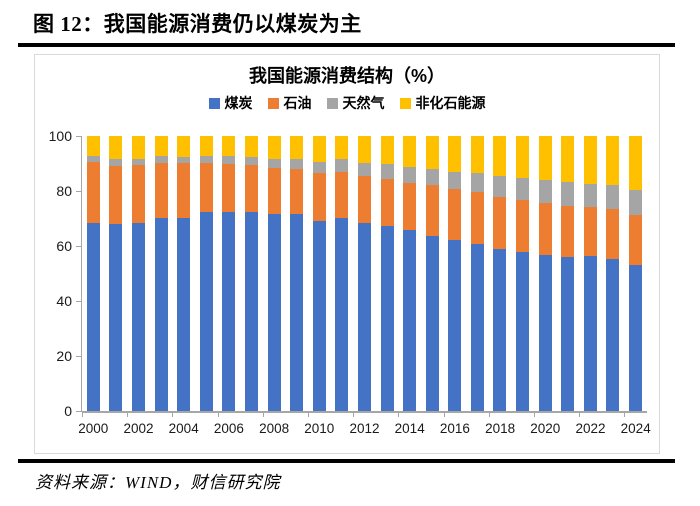 The width and height of the screenshot is (700, 506). What do you see at coordinates (238, 103) in the screenshot?
I see `legend-label: 煤炭` at bounding box center [238, 103].